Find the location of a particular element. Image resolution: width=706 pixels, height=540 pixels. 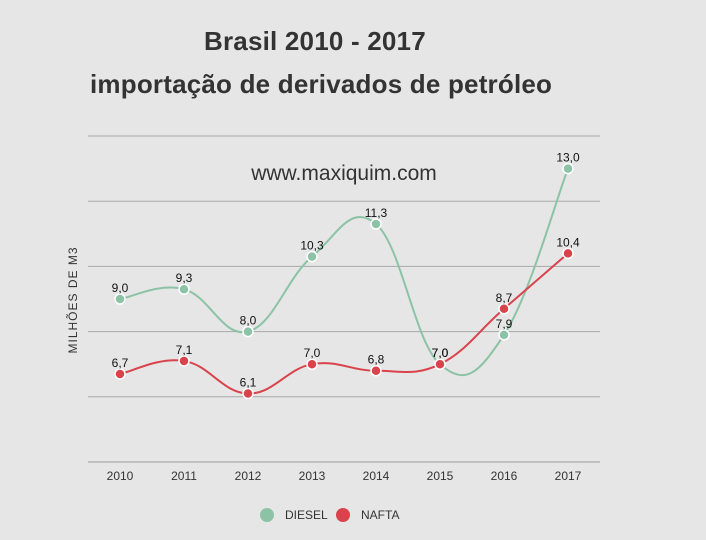

x-tick-label: 2016 is located at coordinates (504, 476).